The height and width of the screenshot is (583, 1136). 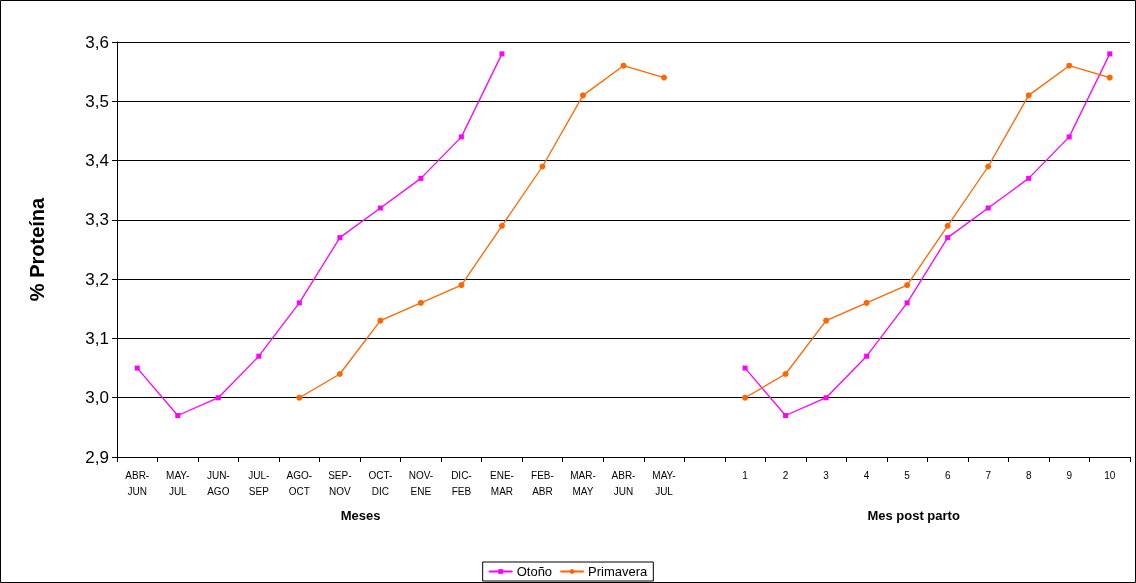 I want to click on y-tick-label: 3,1, so click(x=97, y=338).